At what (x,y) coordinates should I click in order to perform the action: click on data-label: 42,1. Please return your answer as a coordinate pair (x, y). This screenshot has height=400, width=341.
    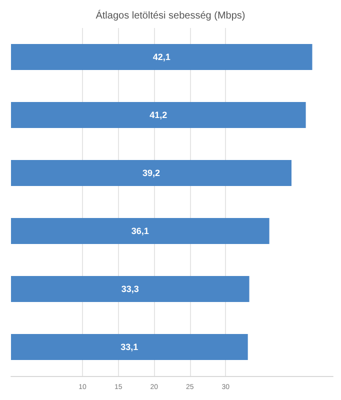
    Looking at the image, I should click on (161, 57).